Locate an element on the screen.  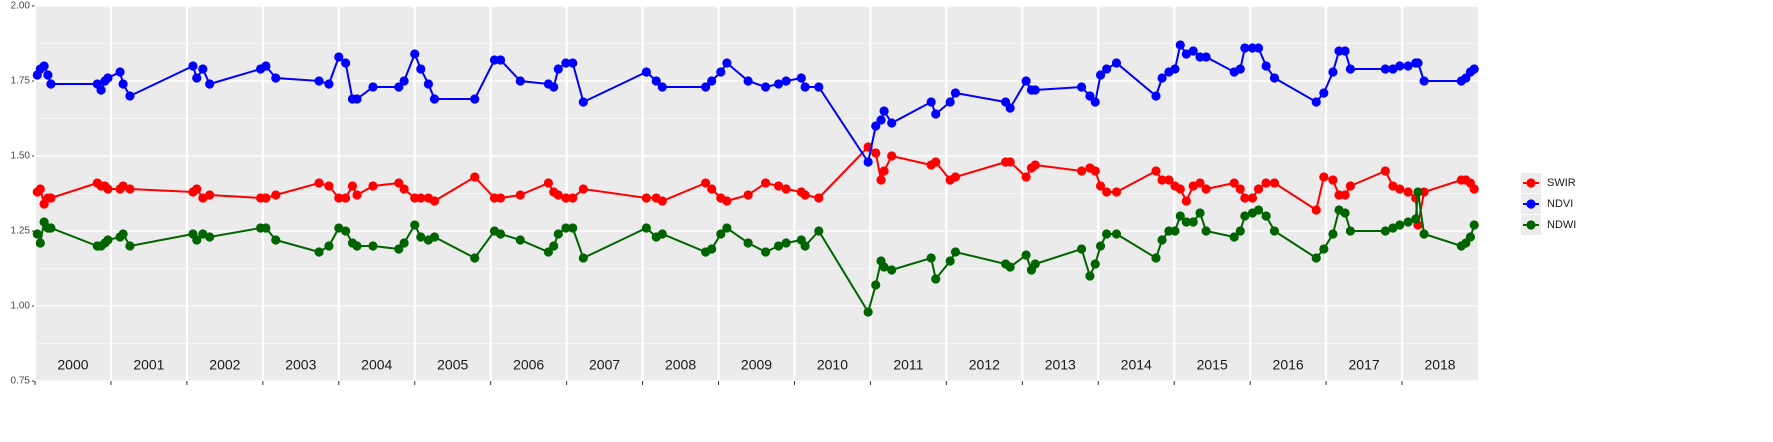
year-label: 2013 is located at coordinates (1060, 365).